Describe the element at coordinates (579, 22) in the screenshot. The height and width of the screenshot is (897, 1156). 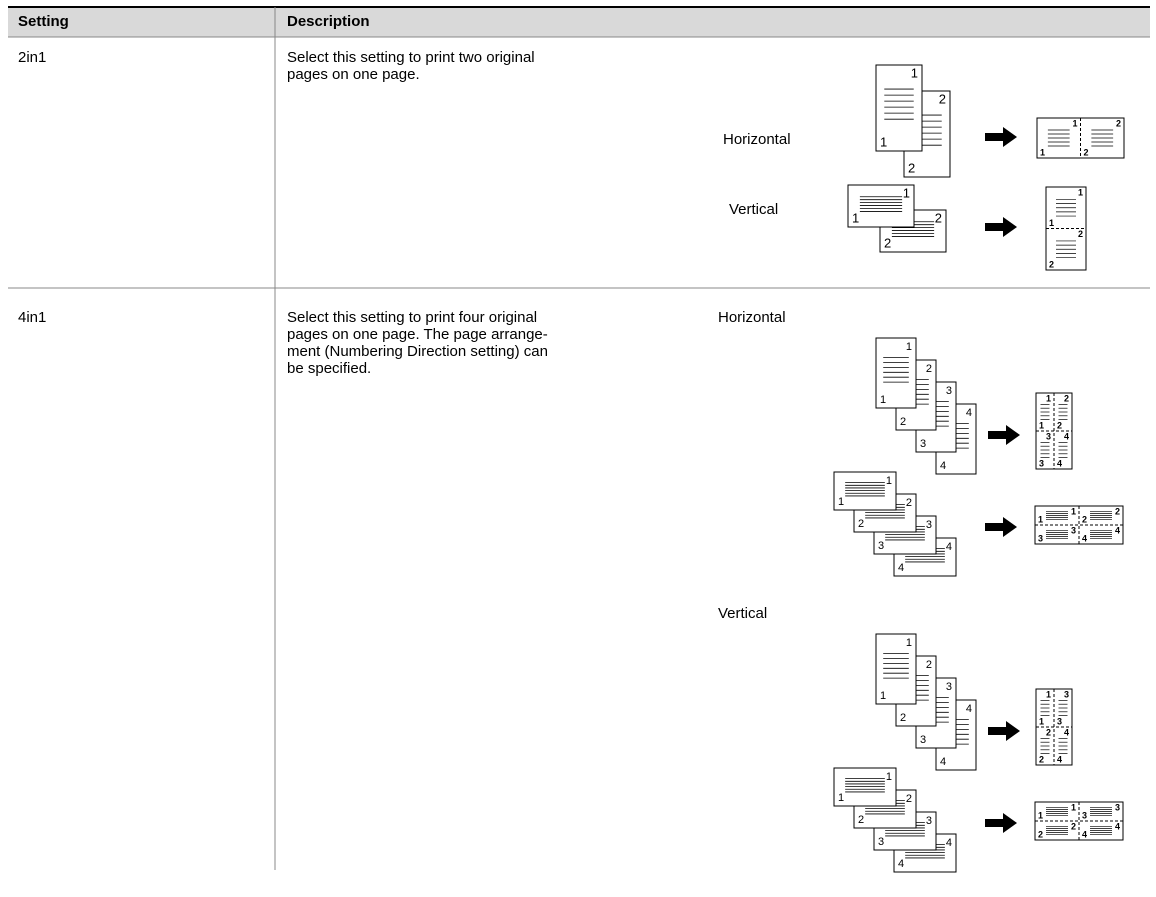
I see `header-background` at that location.